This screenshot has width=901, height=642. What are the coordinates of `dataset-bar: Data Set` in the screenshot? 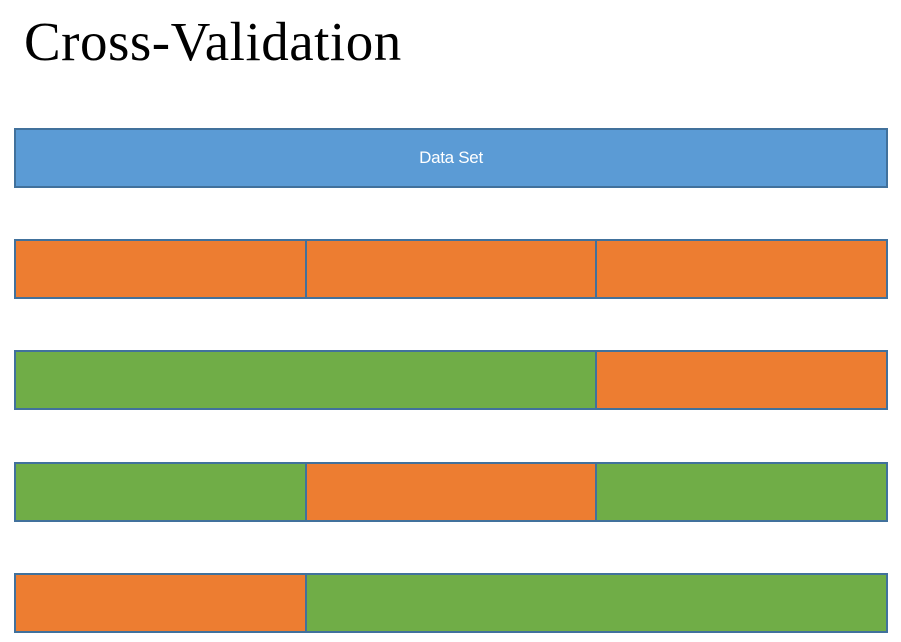 It's located at (451, 158).